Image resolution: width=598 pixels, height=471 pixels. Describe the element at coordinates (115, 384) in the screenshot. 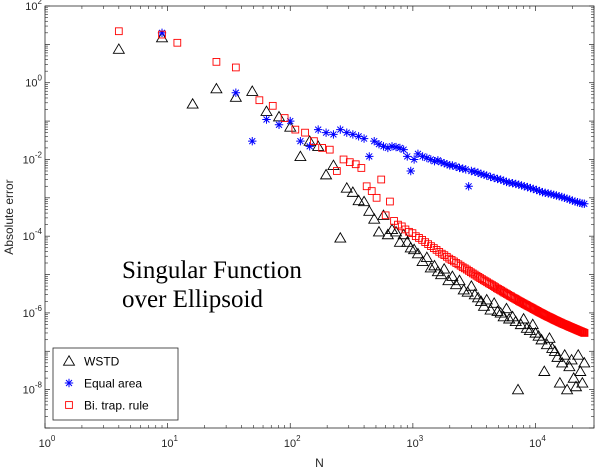

I see `legend-box` at that location.